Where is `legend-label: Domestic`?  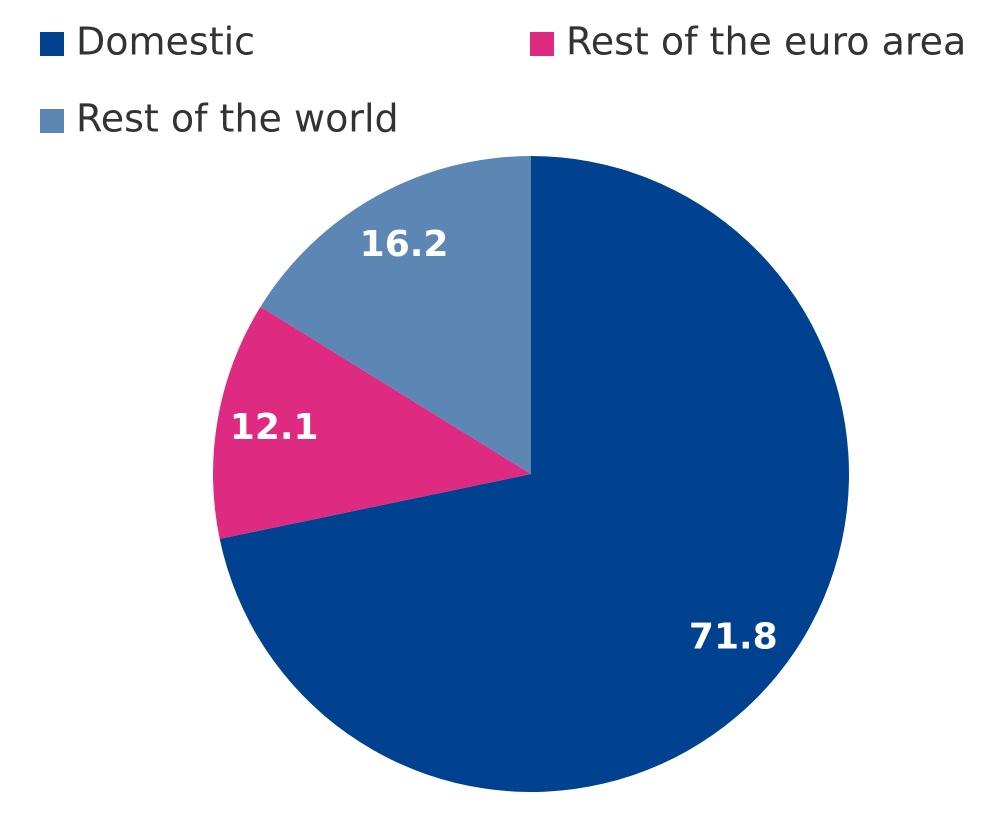 legend-label: Domestic is located at coordinates (165, 42).